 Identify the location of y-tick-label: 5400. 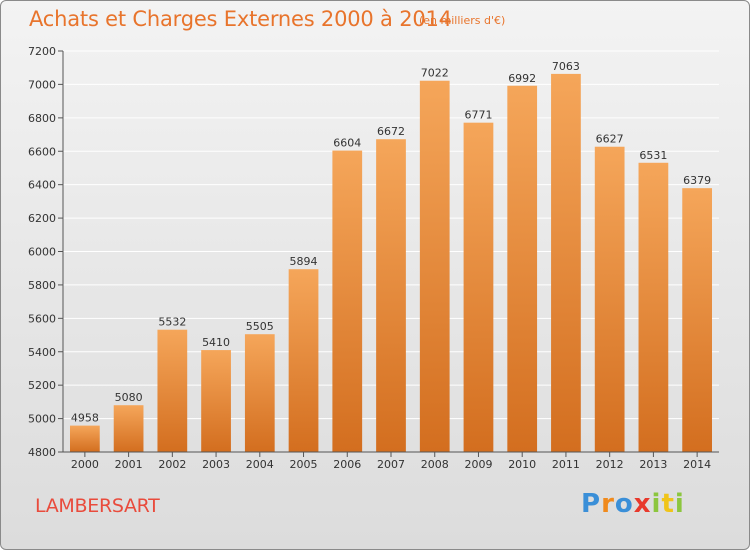
(42, 352).